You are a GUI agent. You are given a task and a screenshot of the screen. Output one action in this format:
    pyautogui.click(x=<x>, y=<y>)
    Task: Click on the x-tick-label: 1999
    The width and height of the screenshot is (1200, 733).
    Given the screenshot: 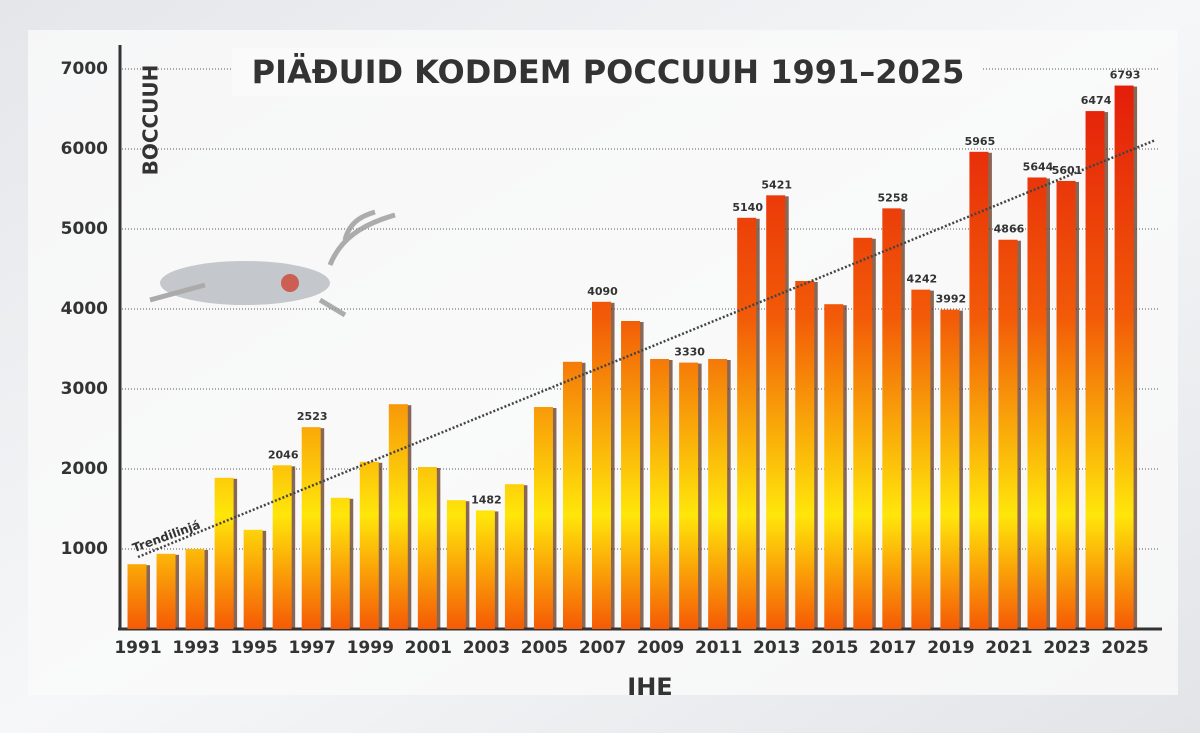 What is the action you would take?
    pyautogui.click(x=370, y=648)
    